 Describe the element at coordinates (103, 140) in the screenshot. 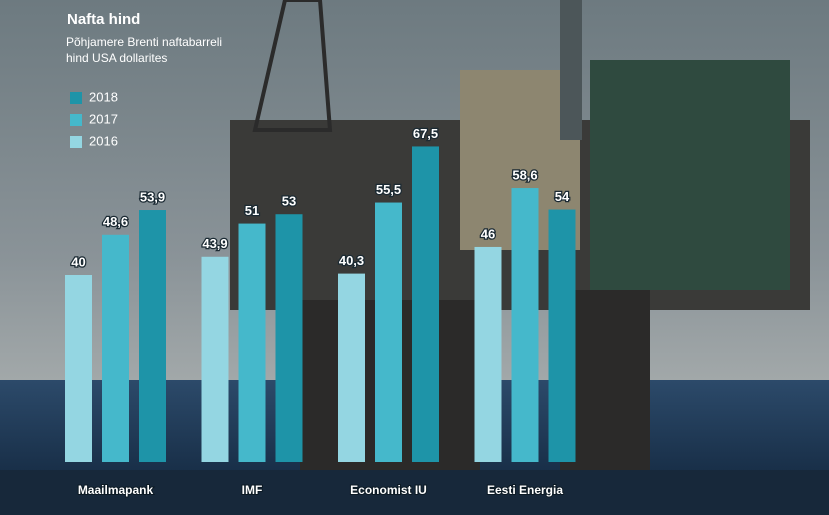

I see `legend-label: 2016` at that location.